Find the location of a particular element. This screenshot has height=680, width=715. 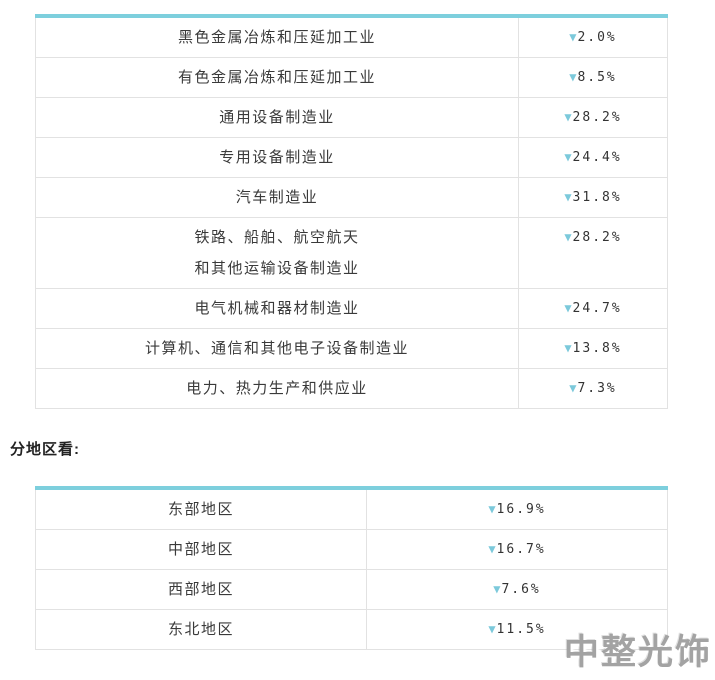

value-cell: ▼8.5% is located at coordinates (593, 77).